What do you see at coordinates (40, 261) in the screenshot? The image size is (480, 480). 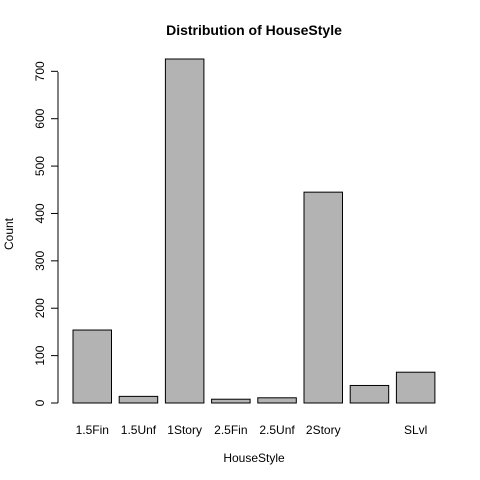 I see `y-tick-label: 300` at bounding box center [40, 261].